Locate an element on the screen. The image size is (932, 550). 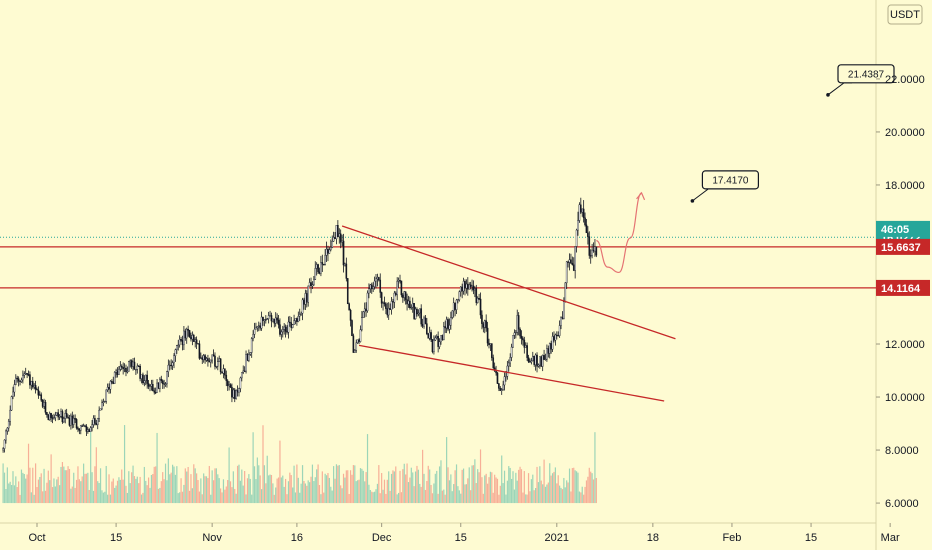
price-callouts: 17.4170 21.4387 is located at coordinates (792, 133).